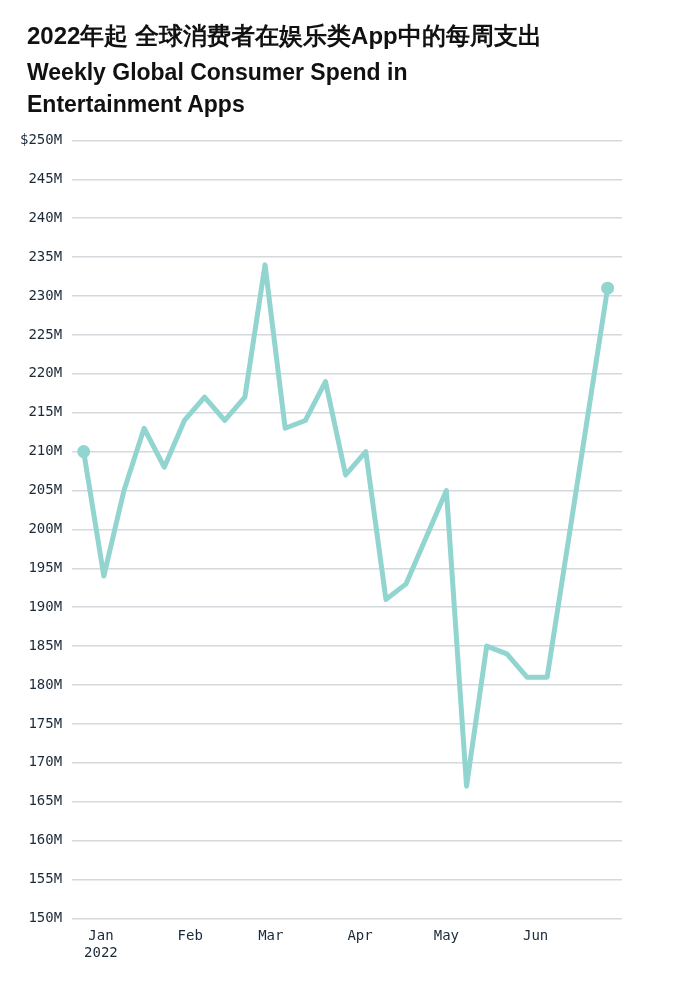 The height and width of the screenshot is (1005, 692). Describe the element at coordinates (45, 372) in the screenshot. I see `y-tick-label: 220M` at that location.